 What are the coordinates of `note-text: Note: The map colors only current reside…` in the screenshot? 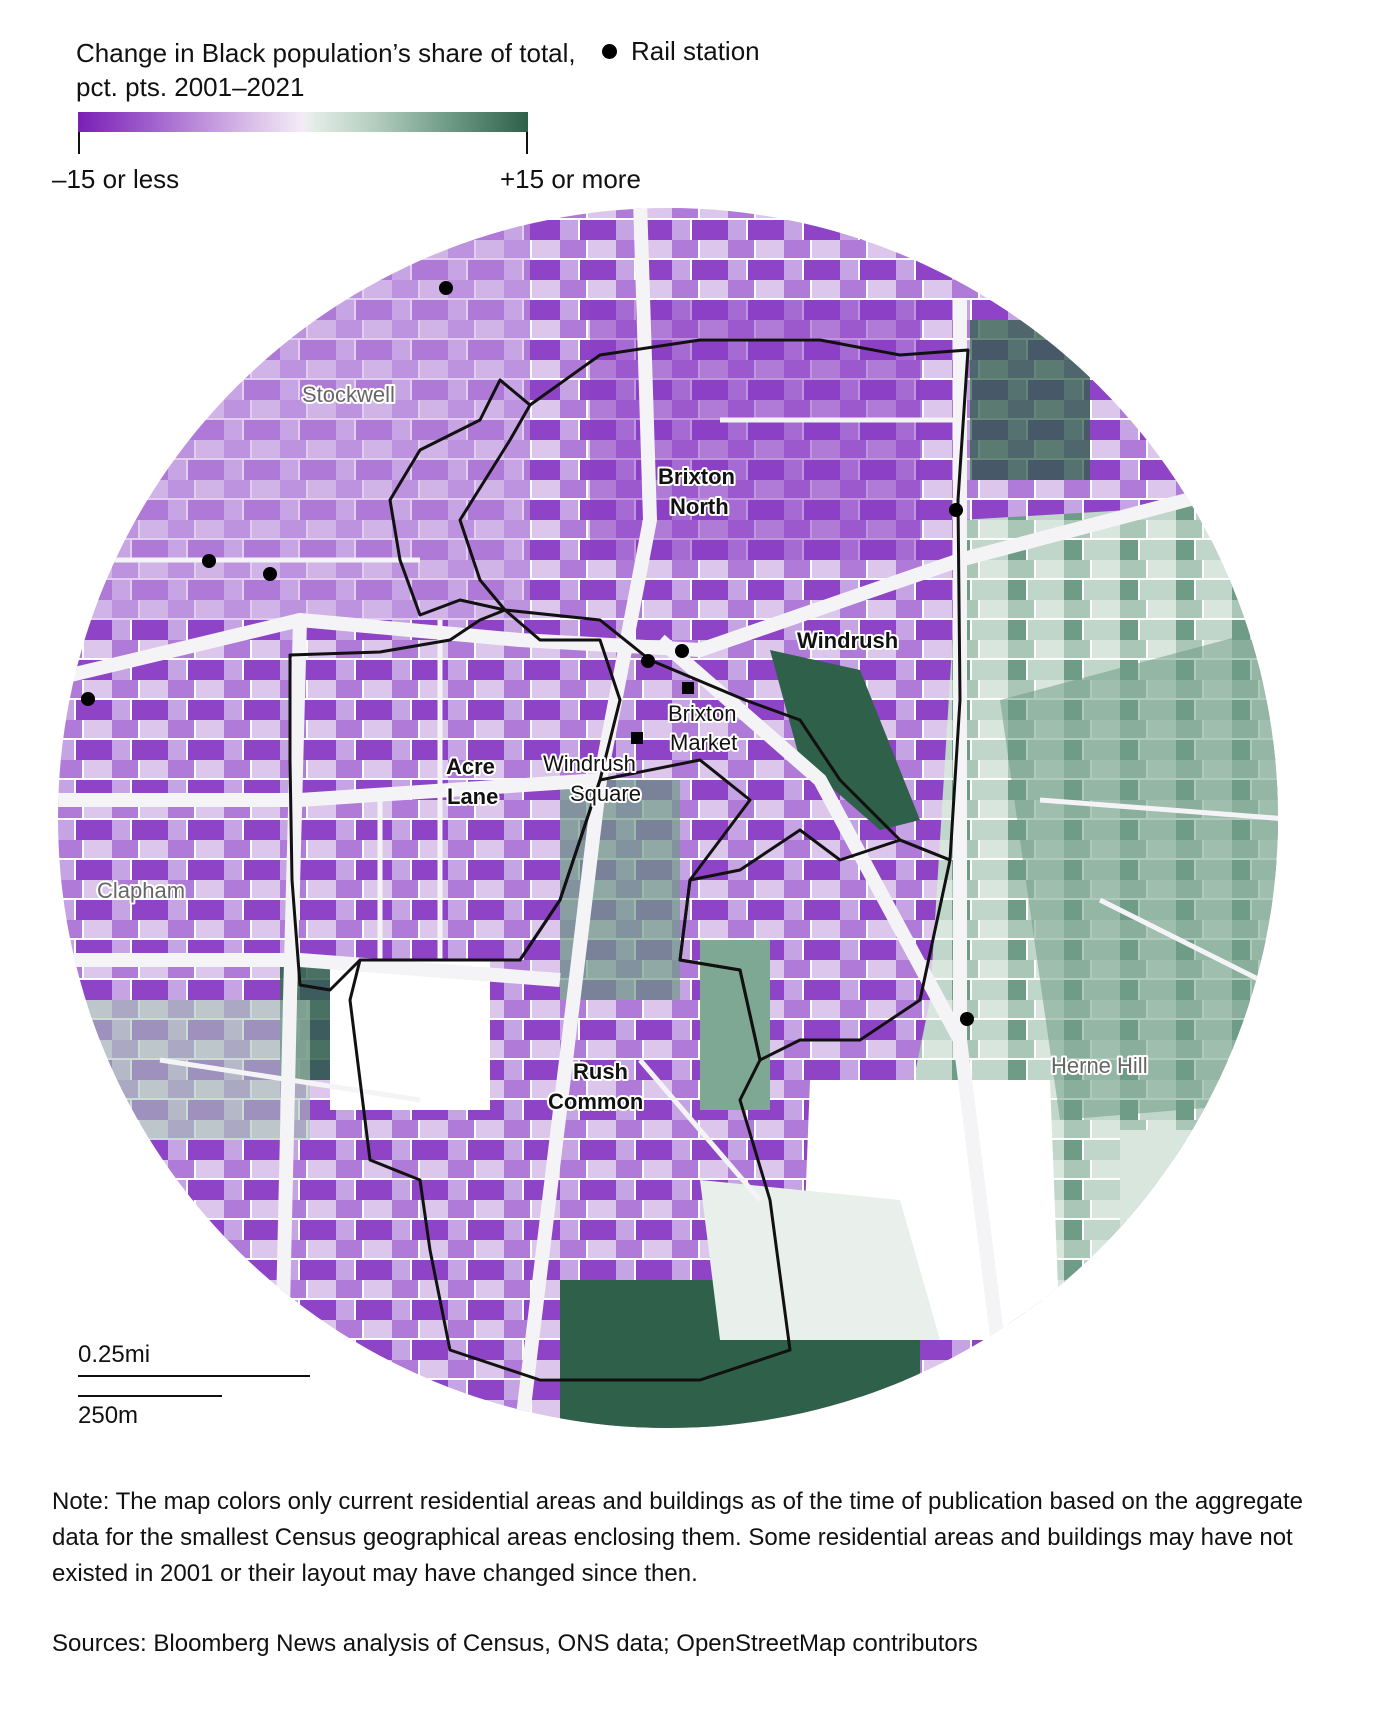 It's located at (677, 1537).